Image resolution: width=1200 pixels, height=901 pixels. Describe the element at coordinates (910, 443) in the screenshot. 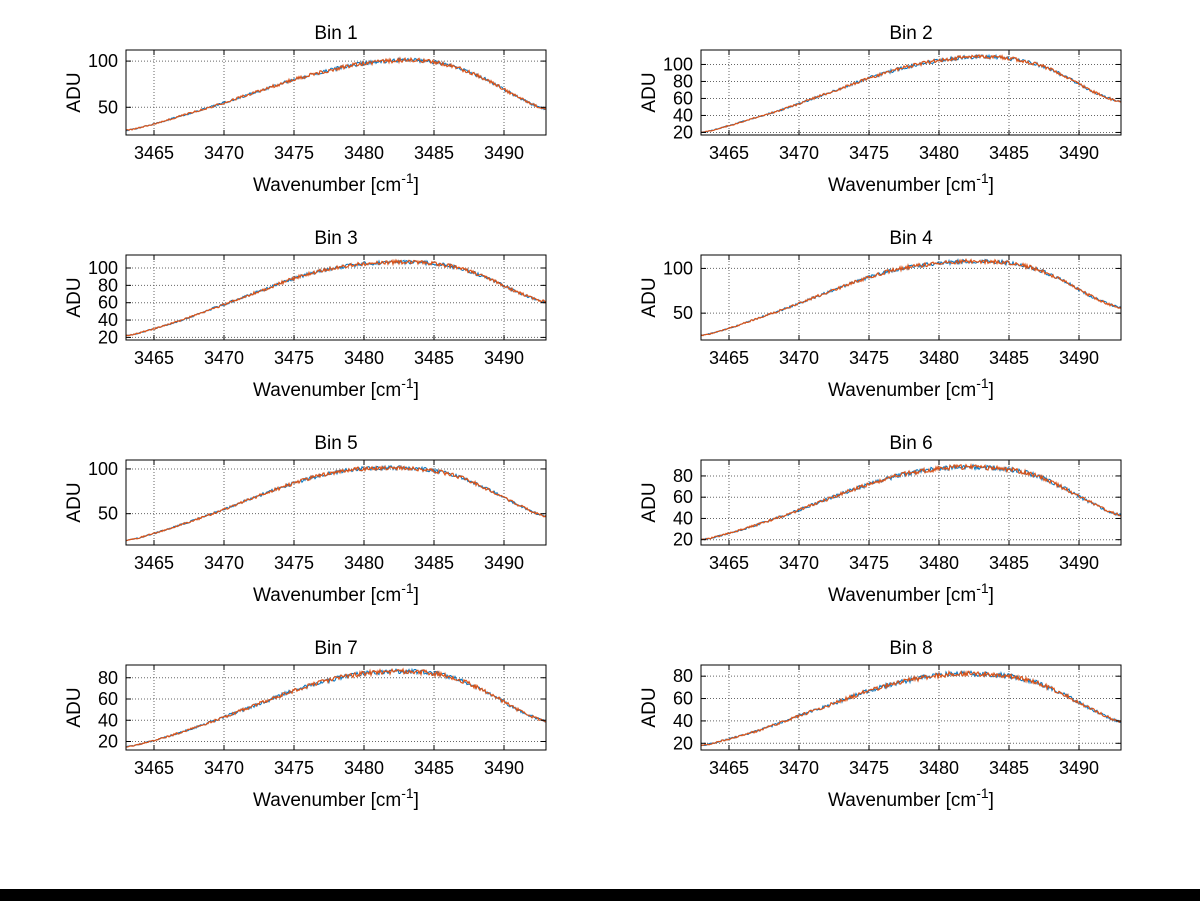

I see `subplot-title: Bin 6` at that location.